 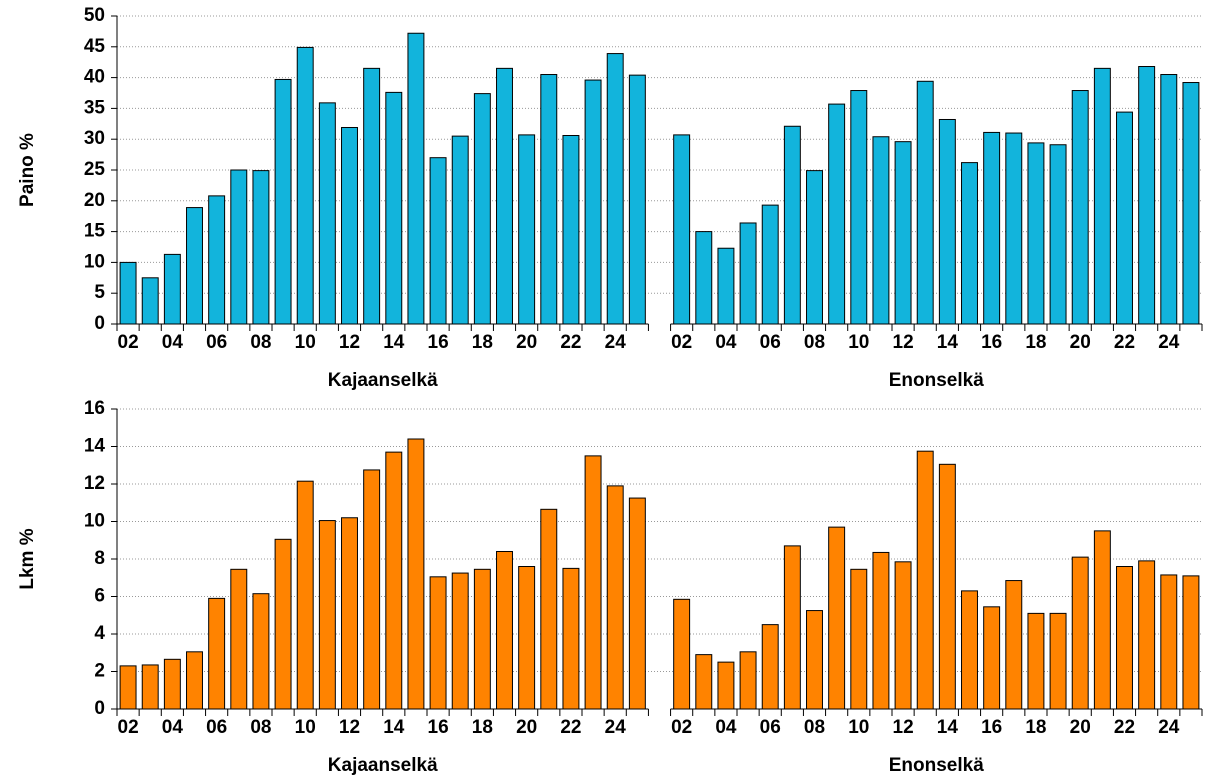 What do you see at coordinates (94, 15) in the screenshot?
I see `y-tick-label: 50` at bounding box center [94, 15].